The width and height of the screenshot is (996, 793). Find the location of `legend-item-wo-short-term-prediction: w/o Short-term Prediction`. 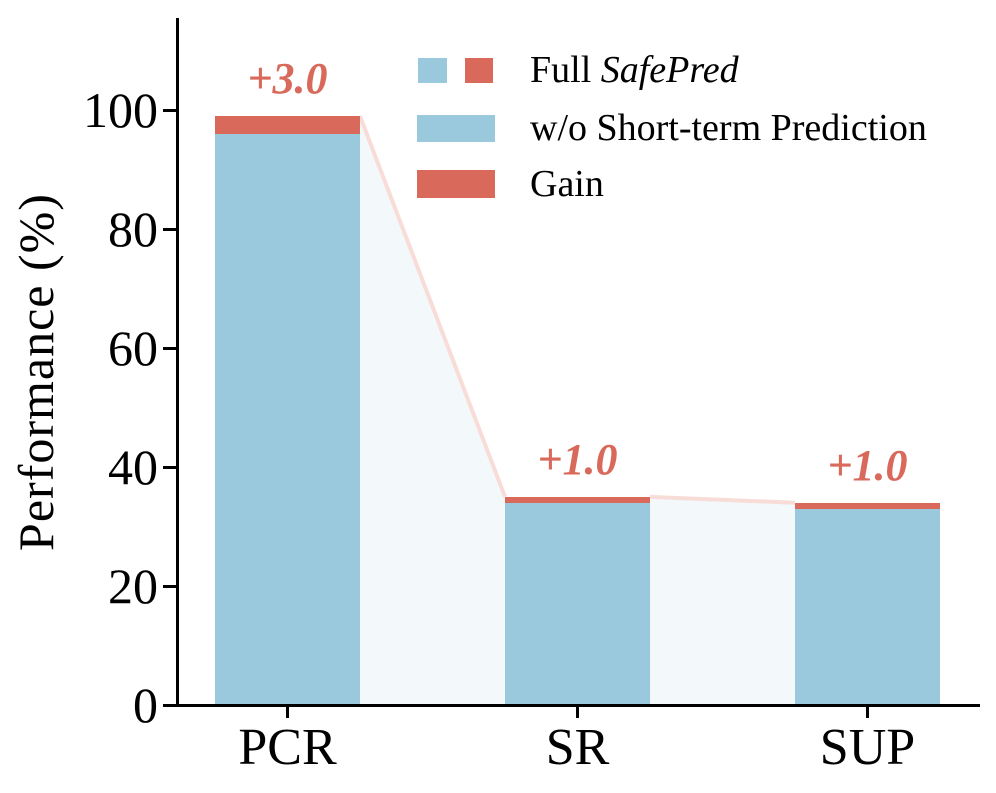

legend-item-wo-short-term-prediction: w/o Short-term Prediction is located at coordinates (672, 128).